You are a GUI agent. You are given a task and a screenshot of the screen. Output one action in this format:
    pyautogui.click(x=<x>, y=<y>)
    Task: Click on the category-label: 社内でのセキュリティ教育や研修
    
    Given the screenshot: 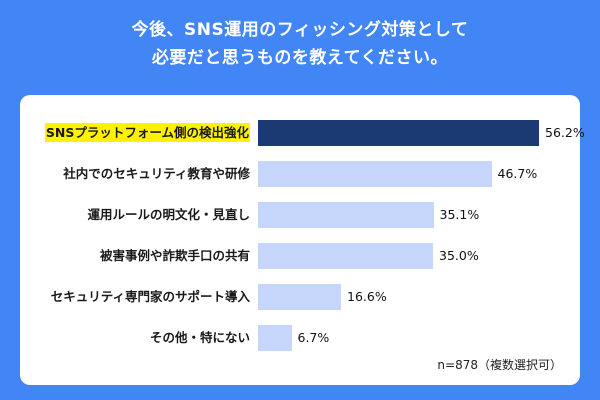 What is the action you would take?
    pyautogui.click(x=156, y=173)
    